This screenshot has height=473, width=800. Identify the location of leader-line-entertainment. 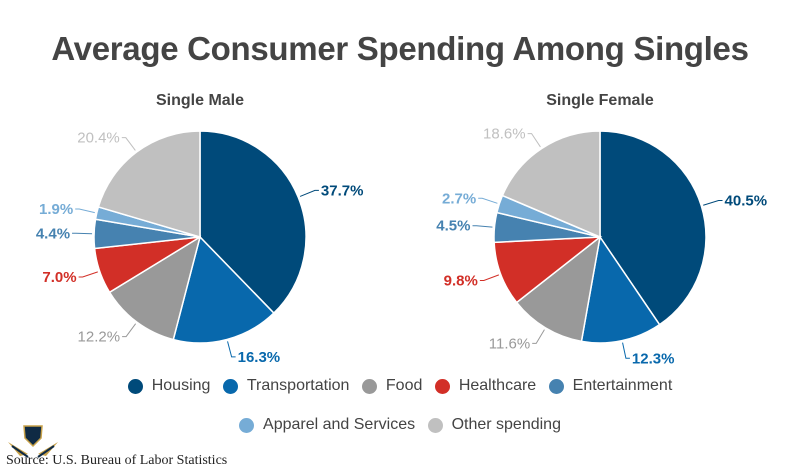
(482, 226).